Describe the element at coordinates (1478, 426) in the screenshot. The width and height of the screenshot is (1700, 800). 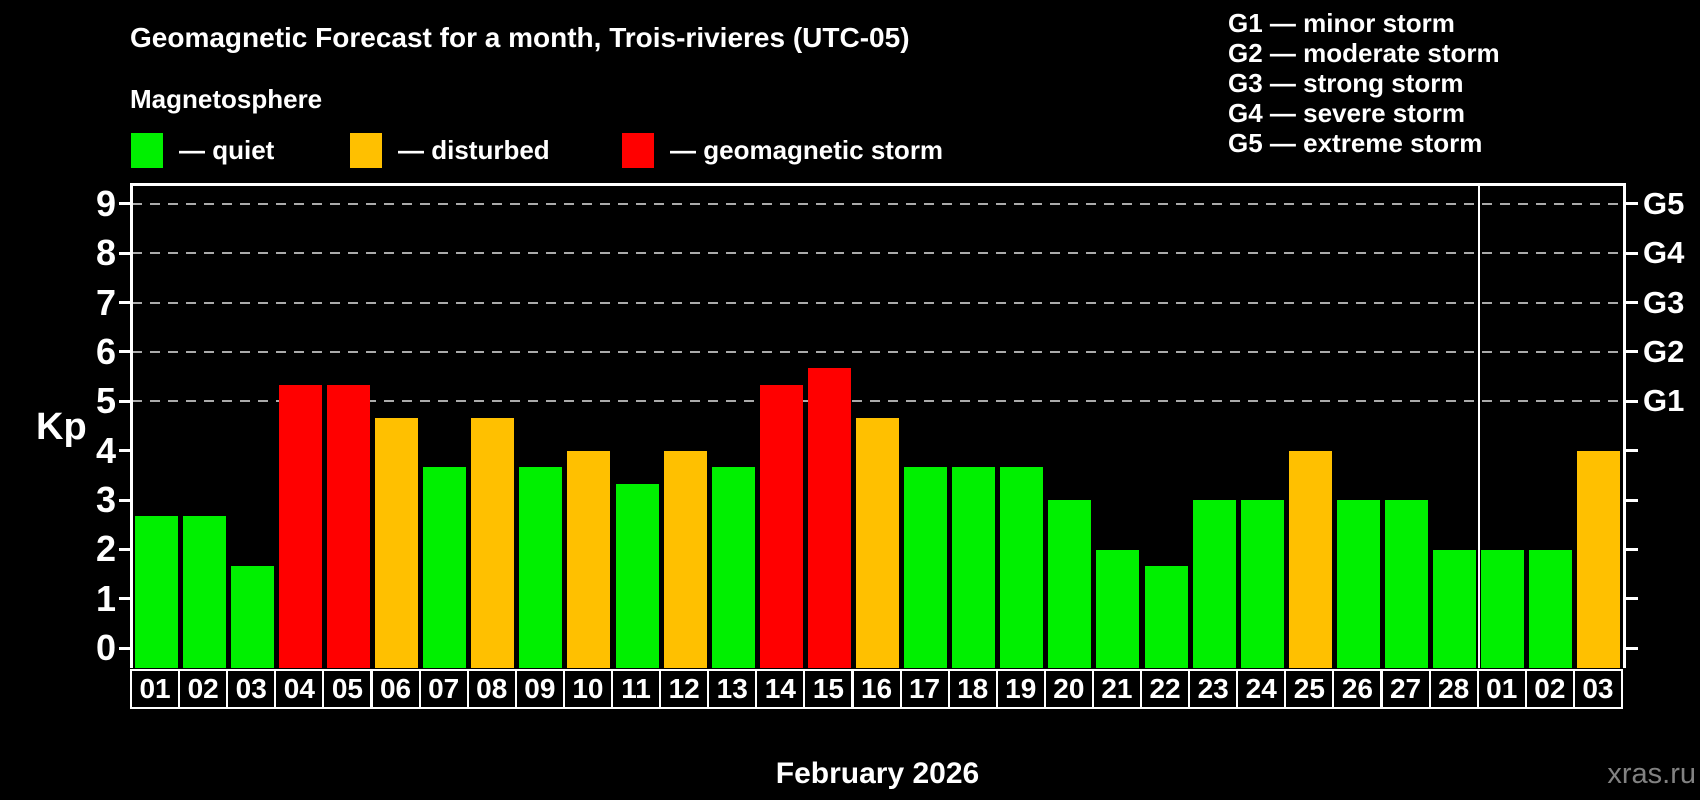
I see `month-separator-line` at that location.